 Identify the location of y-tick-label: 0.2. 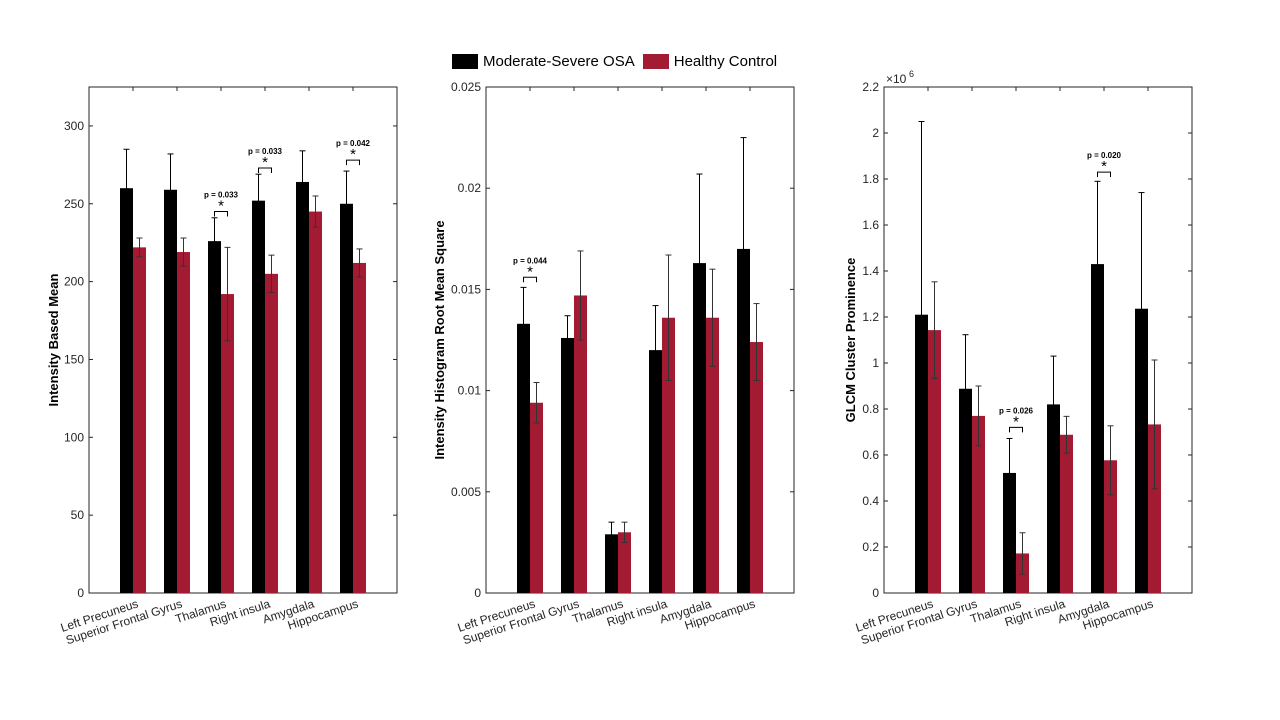
(870, 547).